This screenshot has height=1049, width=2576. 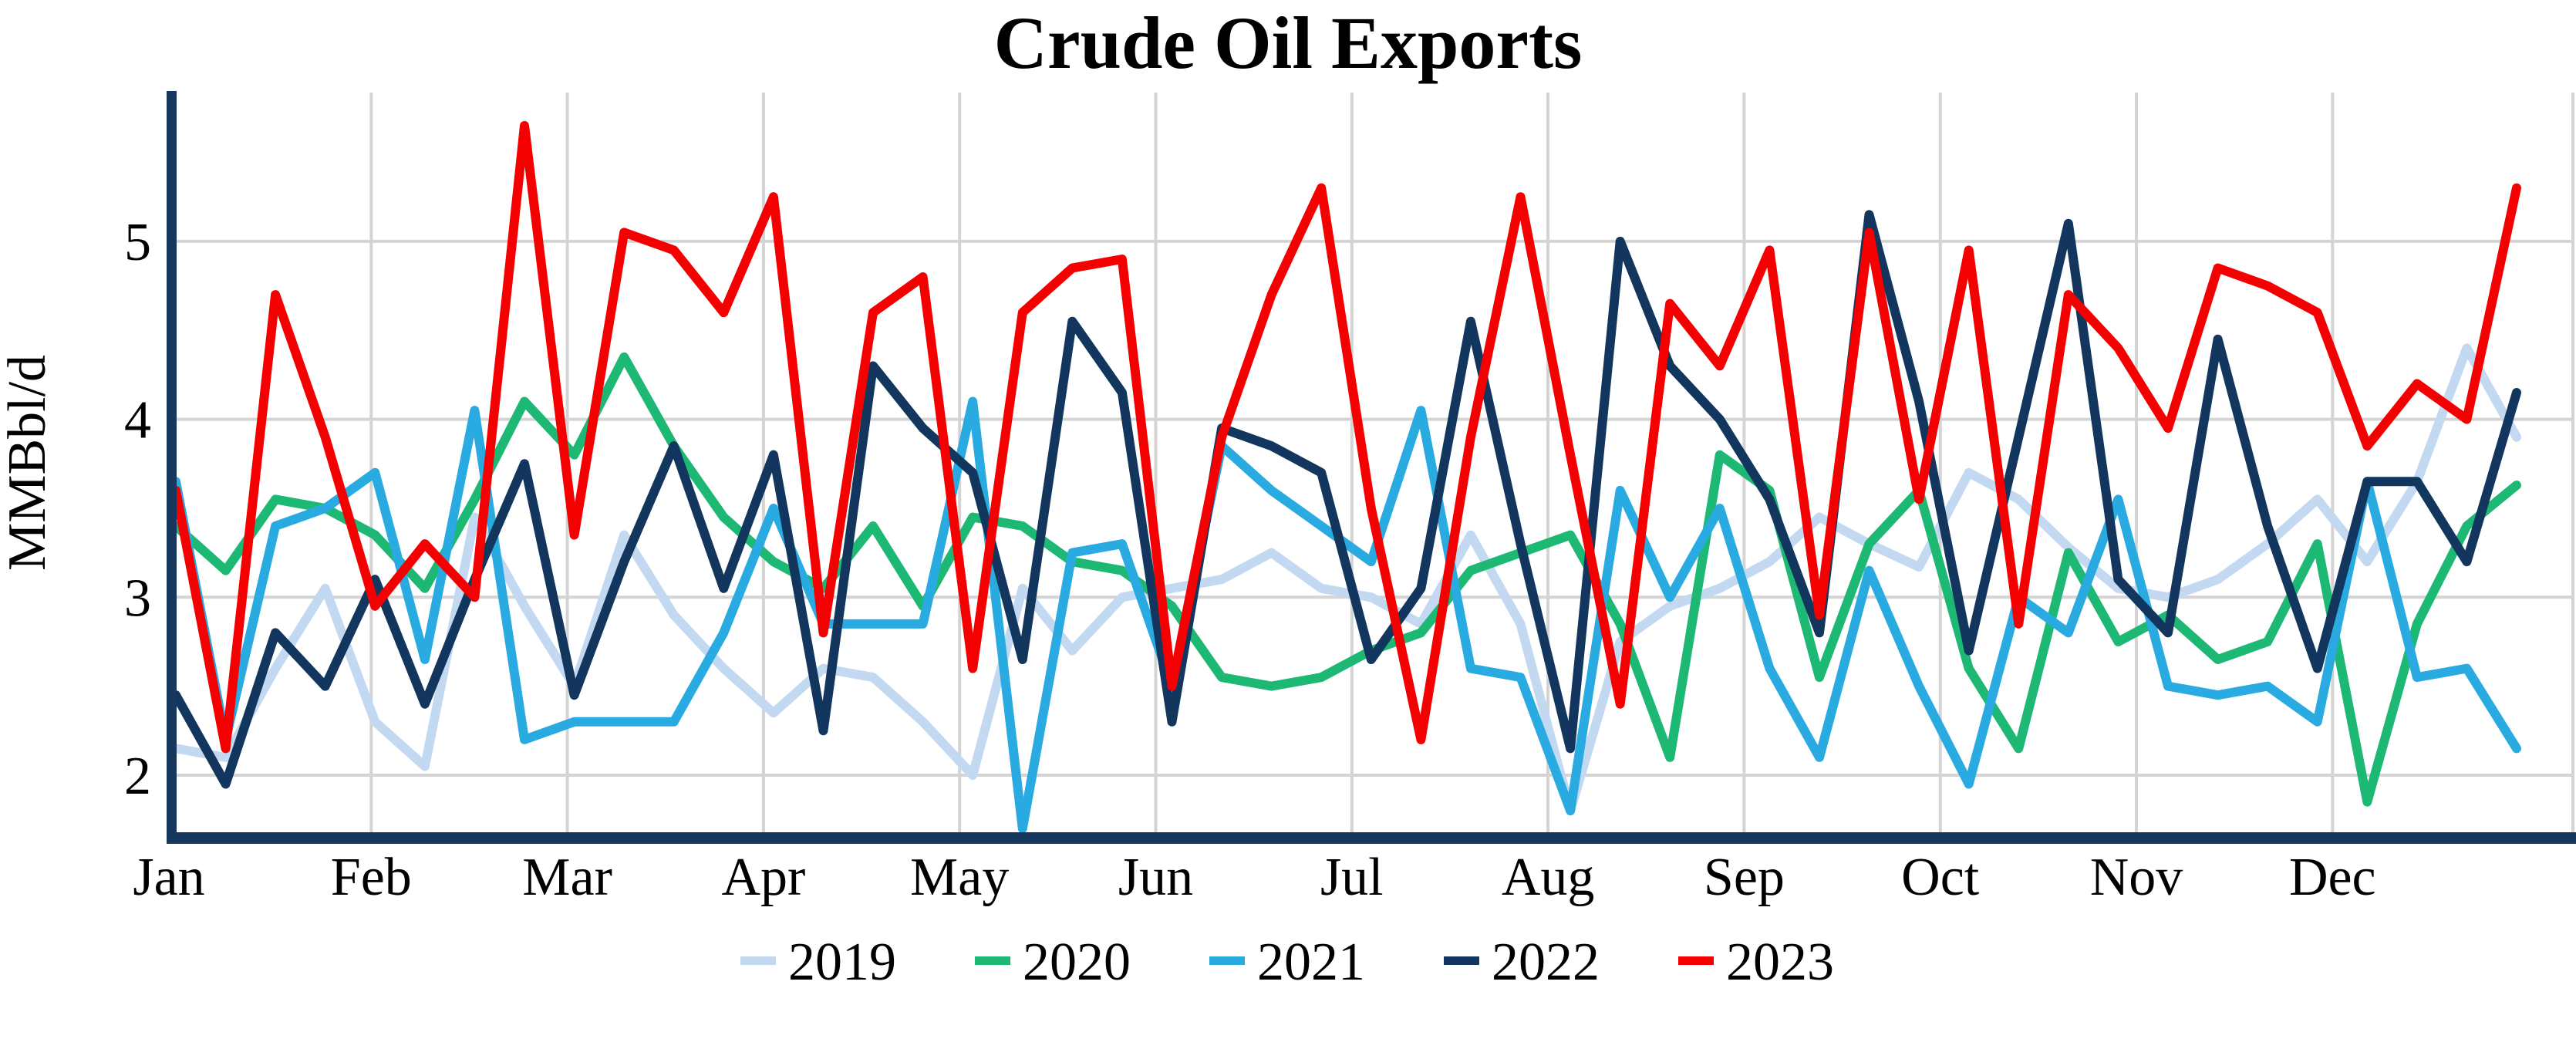 What do you see at coordinates (371, 877) in the screenshot?
I see `x-tick-label-Feb: Feb` at bounding box center [371, 877].